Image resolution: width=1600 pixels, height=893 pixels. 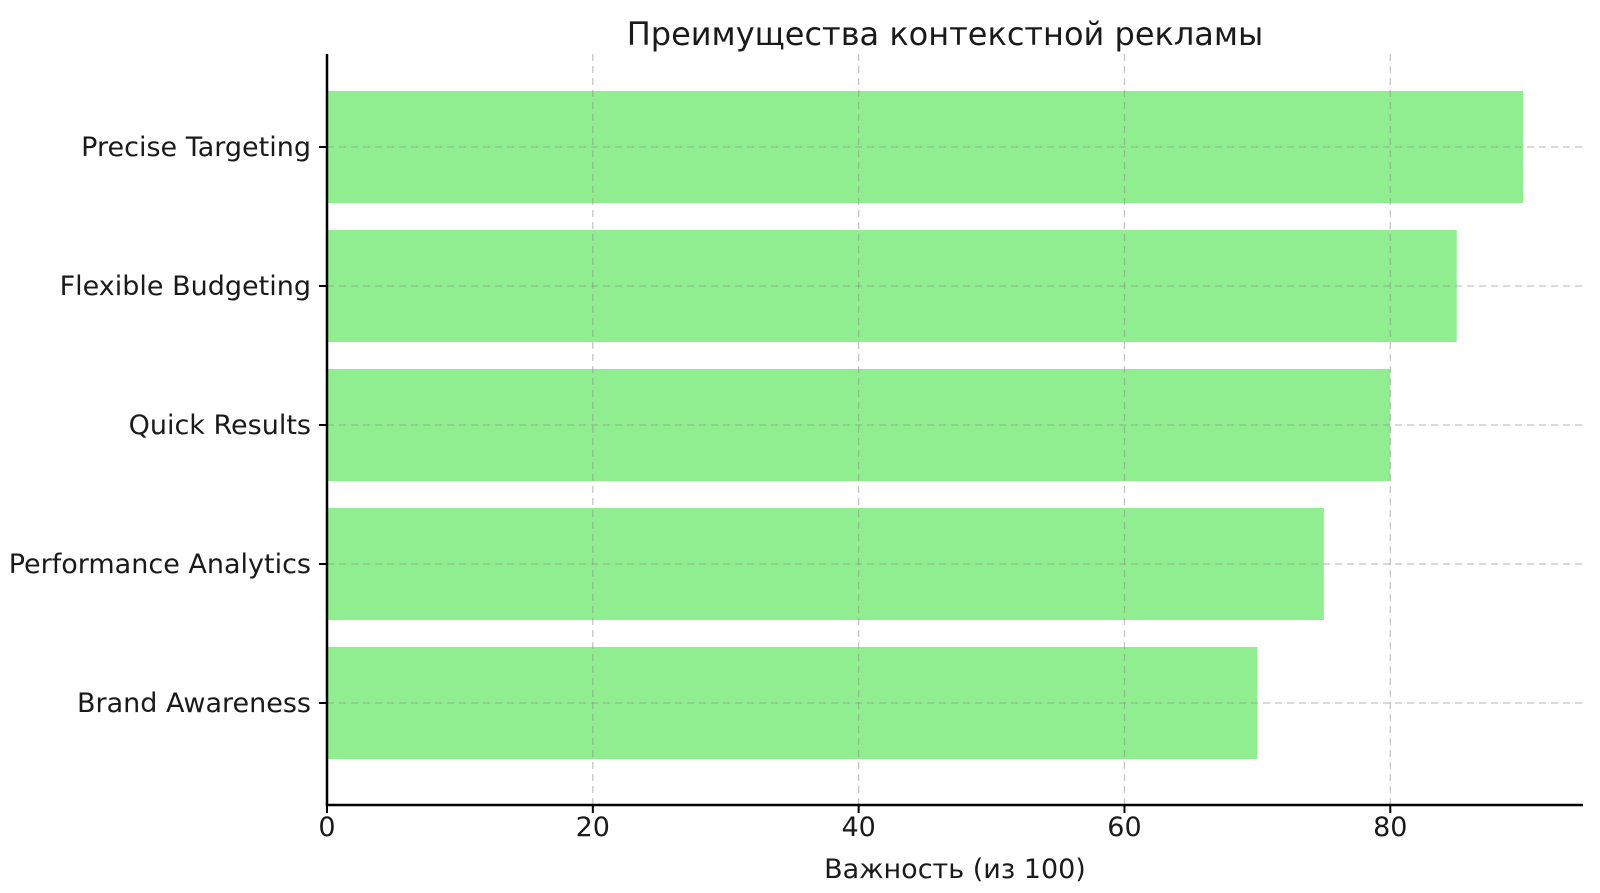 What do you see at coordinates (1390, 827) in the screenshot?
I see `x-tick-label: 80` at bounding box center [1390, 827].